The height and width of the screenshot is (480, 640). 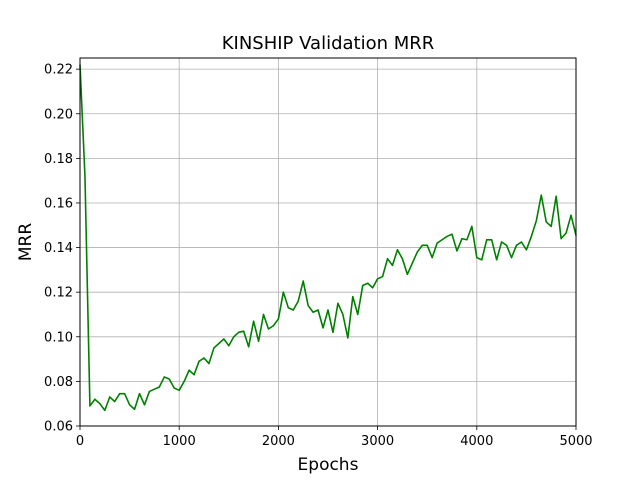 I want to click on x-tick-label: 1000, so click(x=179, y=441).